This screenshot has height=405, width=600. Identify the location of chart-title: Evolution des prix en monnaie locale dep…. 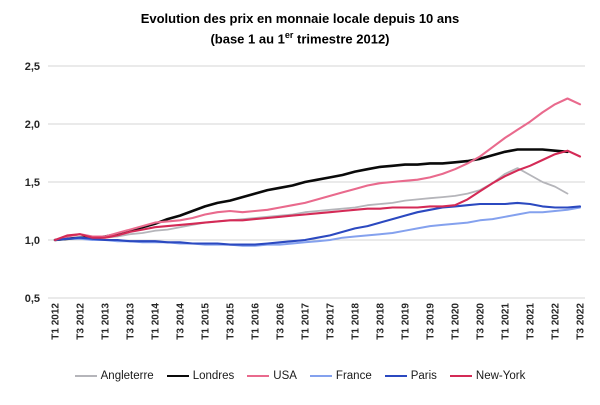
(300, 28).